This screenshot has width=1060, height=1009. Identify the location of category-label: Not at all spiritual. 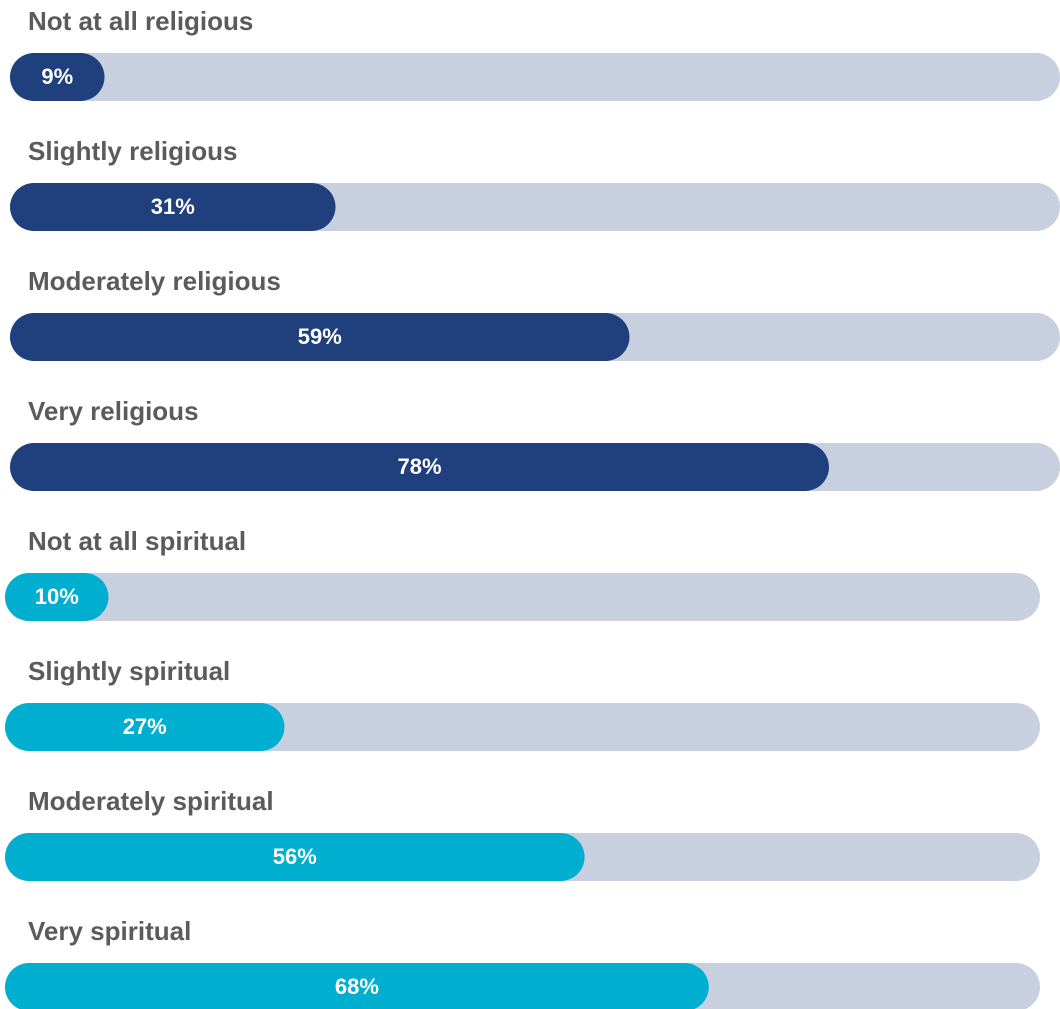
(137, 541).